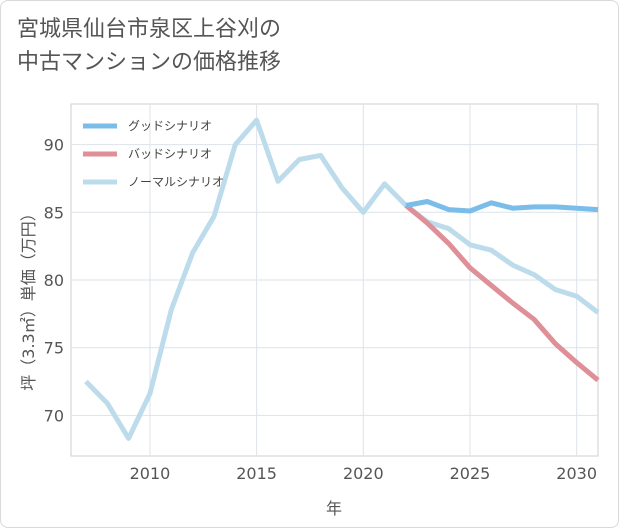  Describe the element at coordinates (54, 348) in the screenshot. I see `y-tick-label: 75` at that location.